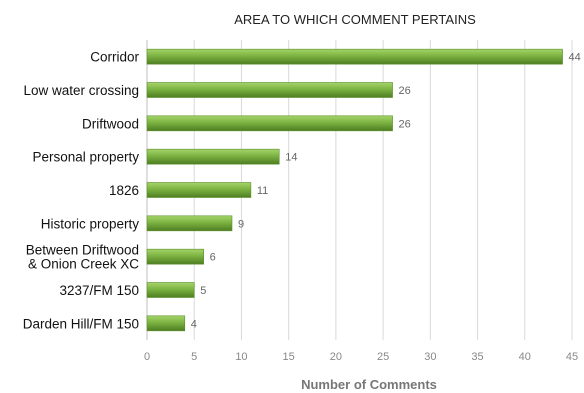 The height and width of the screenshot is (393, 584). I want to click on data-label: 14, so click(291, 158).